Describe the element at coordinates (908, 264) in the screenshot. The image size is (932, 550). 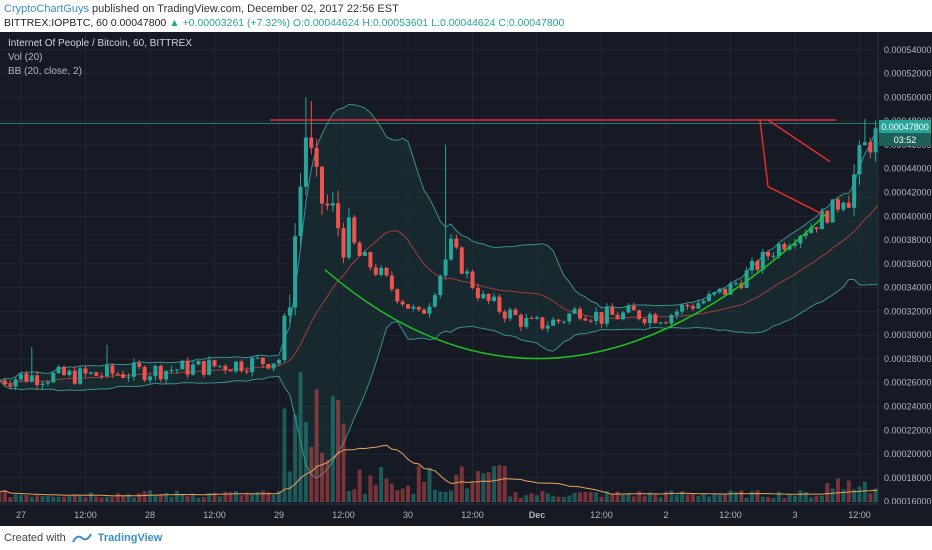
I see `y-tick-label: 0.00036000` at that location.